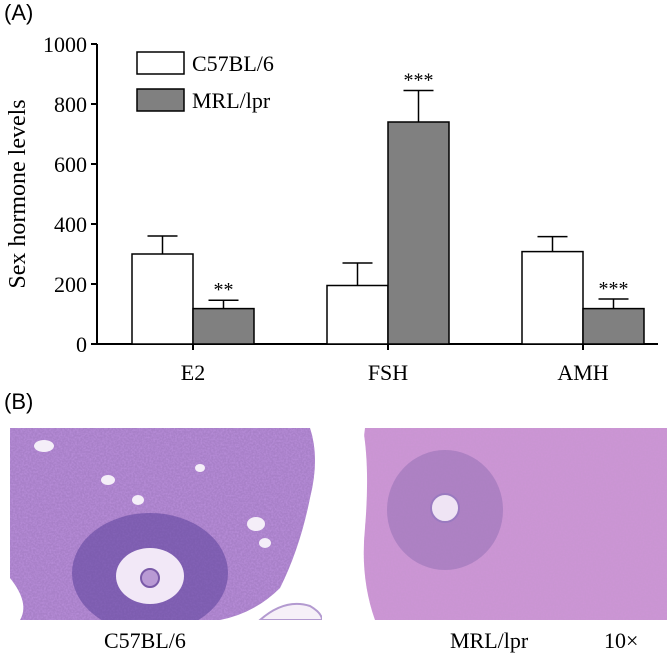 The height and width of the screenshot is (655, 667). I want to click on panel-b-label: (B), so click(19, 401).